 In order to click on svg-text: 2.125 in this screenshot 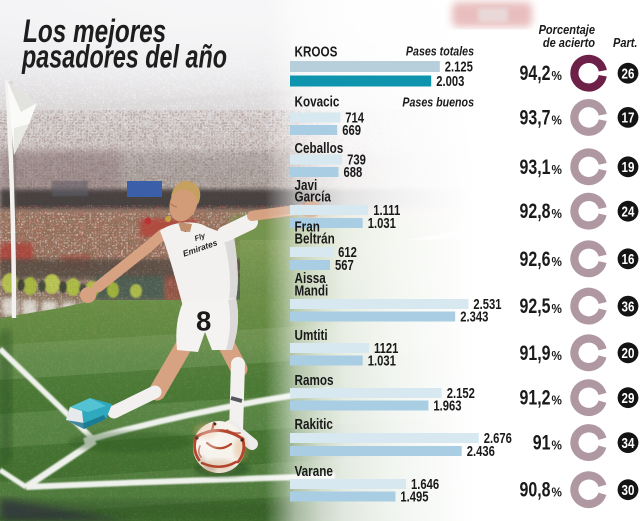, I will do `click(459, 66)`.